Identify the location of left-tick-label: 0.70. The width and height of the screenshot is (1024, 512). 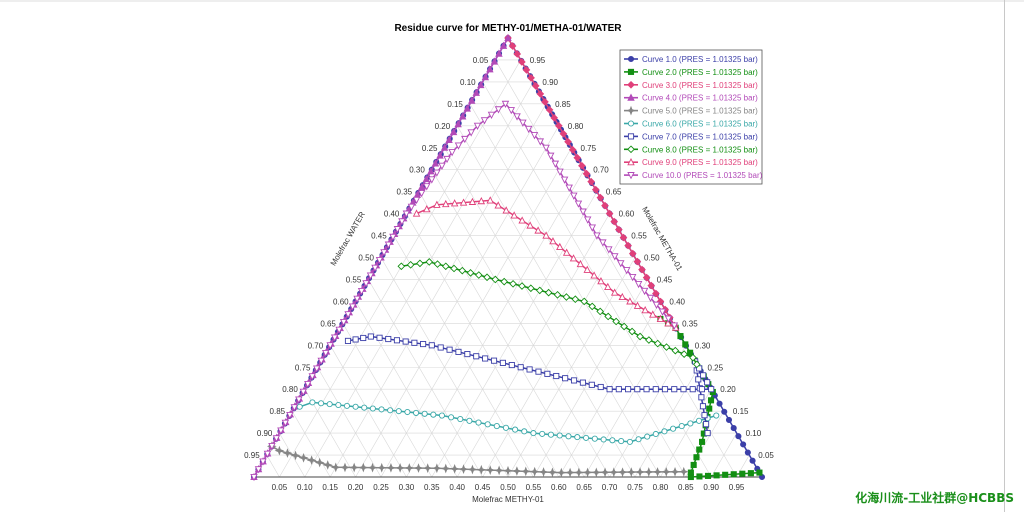
(316, 345).